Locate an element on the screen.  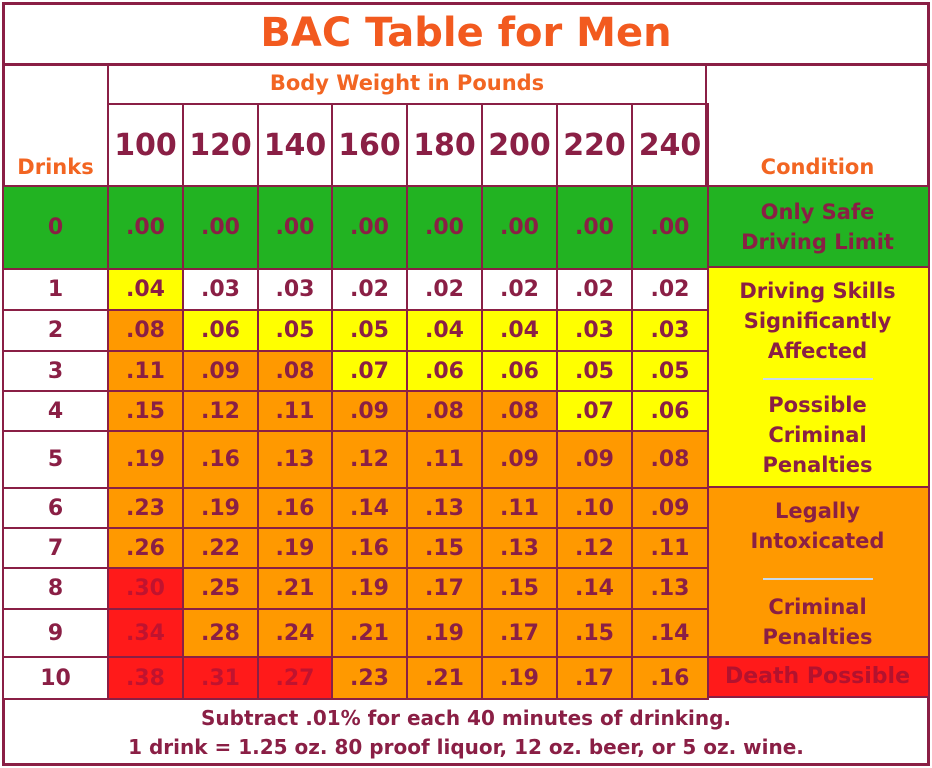
drinks-cell: 7 is located at coordinates (55, 548).